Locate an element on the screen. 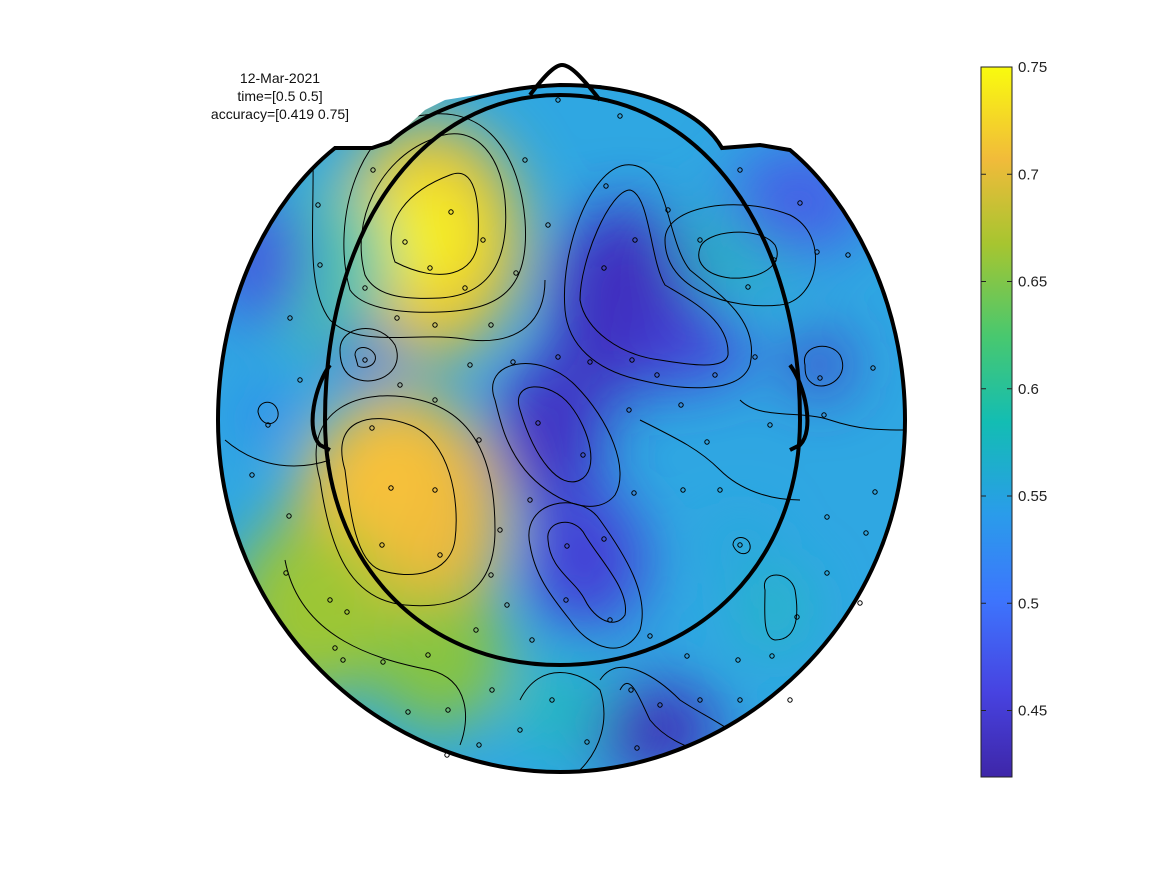 The width and height of the screenshot is (1167, 875). contour-left-wave is located at coordinates (427, 220).